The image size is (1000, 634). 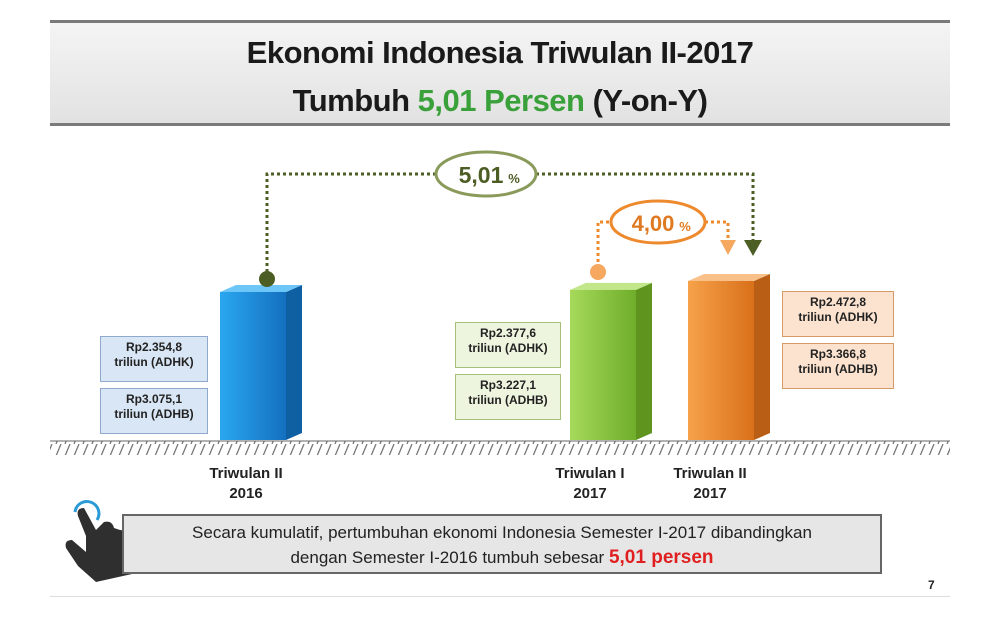 I want to click on yoy-arrow-icon, so click(x=753, y=248).